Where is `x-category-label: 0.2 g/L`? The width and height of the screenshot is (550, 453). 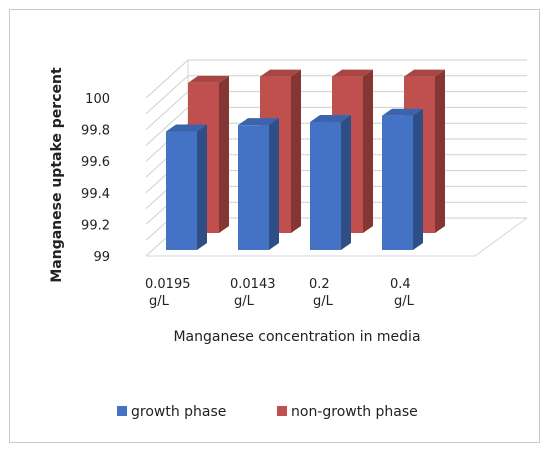 x-category-label: 0.2 g/L is located at coordinates (321, 293).